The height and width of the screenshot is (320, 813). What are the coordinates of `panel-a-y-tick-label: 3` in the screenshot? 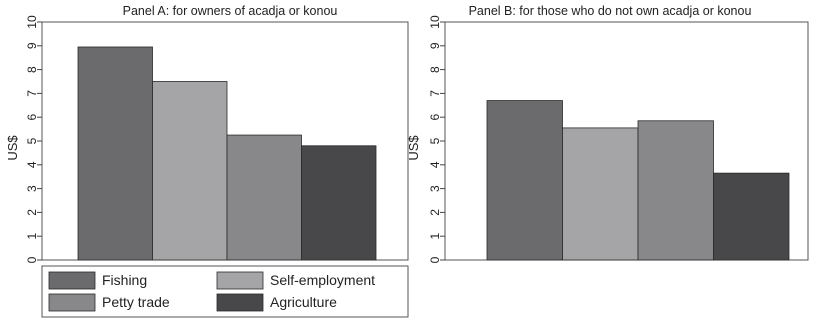 It's located at (32, 188).